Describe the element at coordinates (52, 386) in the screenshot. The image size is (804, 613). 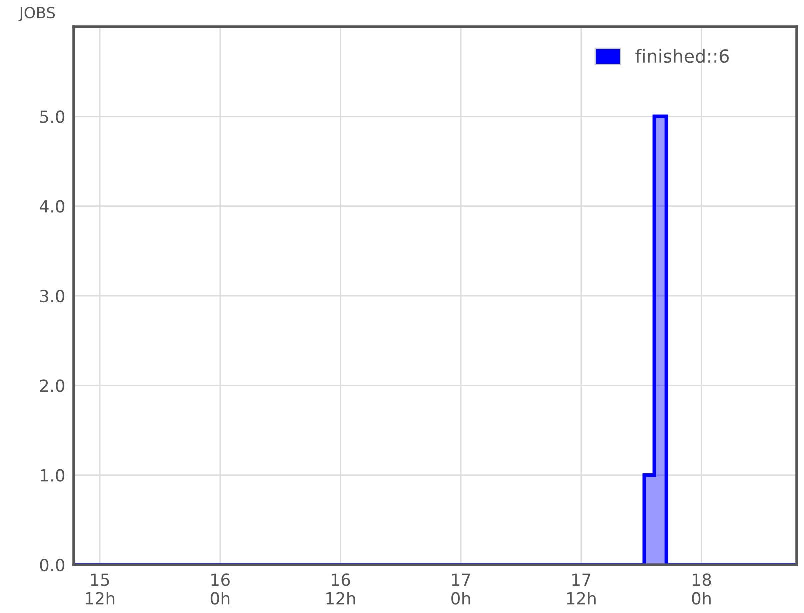
I see `y-tick-label: 2.0` at that location.